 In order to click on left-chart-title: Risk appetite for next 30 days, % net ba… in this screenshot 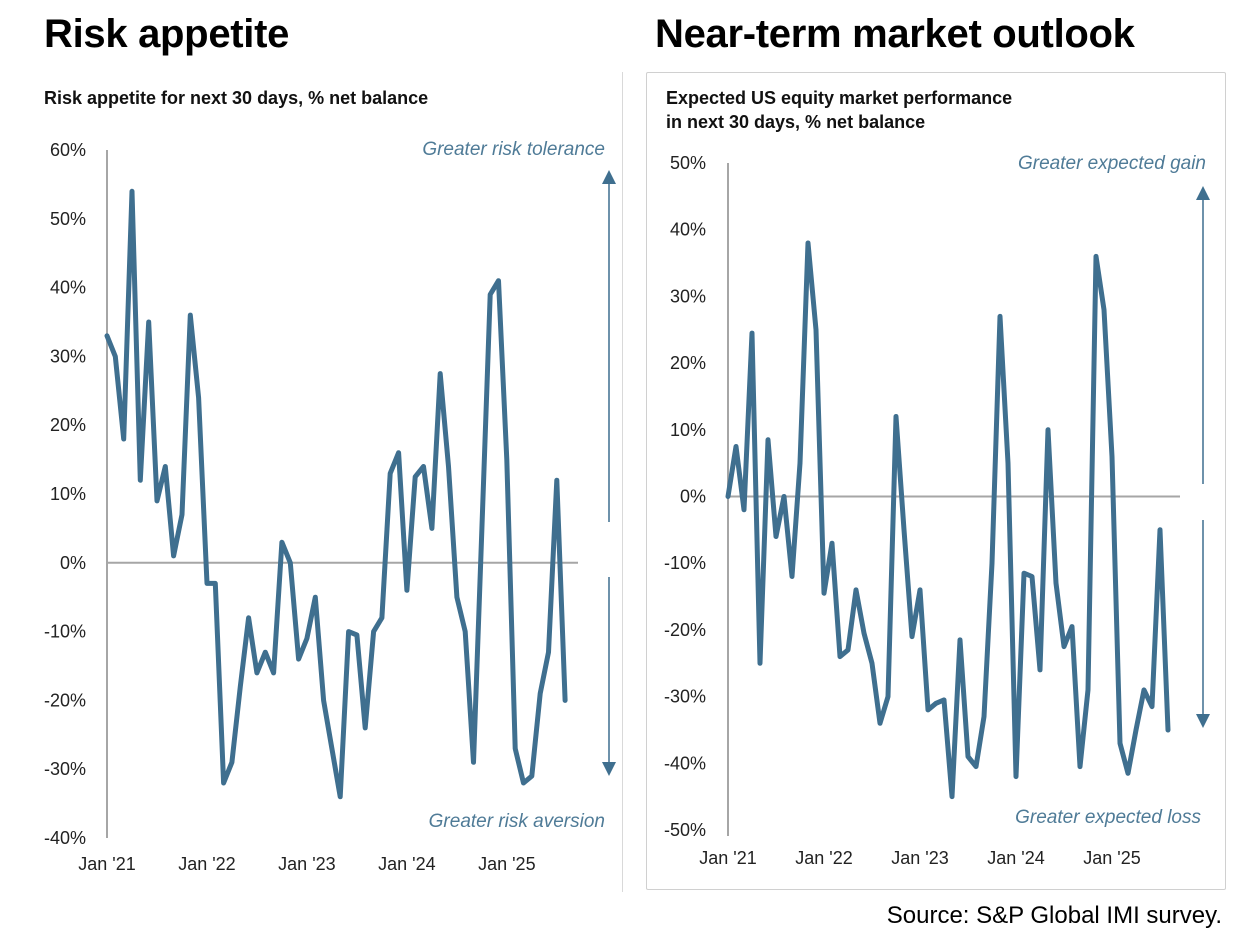, I will do `click(236, 98)`.